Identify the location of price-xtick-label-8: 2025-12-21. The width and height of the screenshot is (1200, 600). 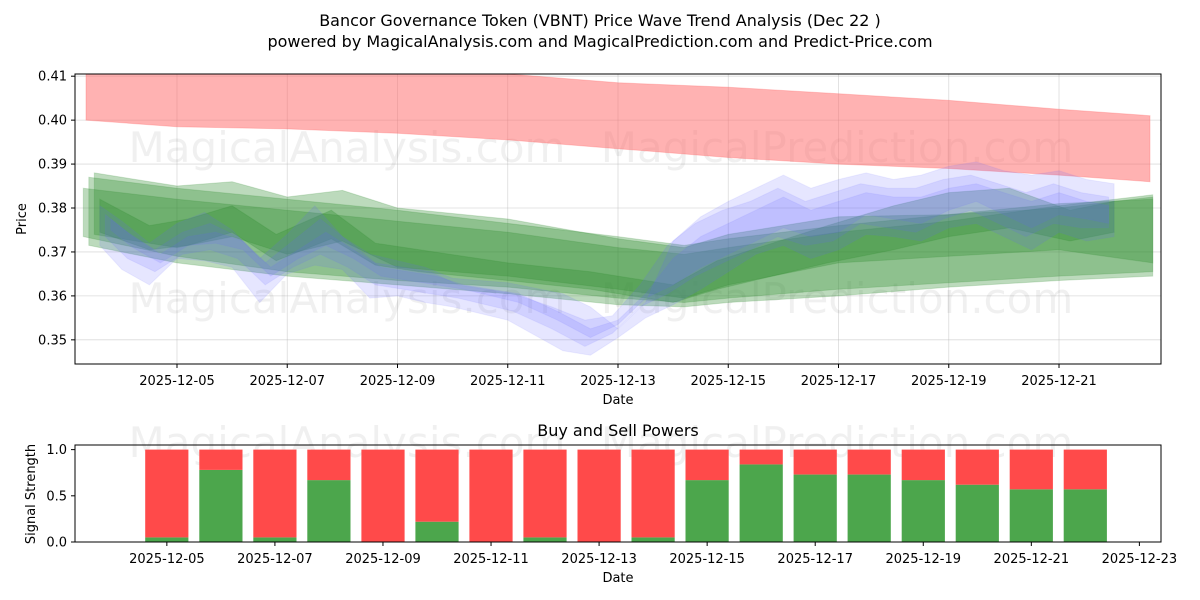
(1059, 381).